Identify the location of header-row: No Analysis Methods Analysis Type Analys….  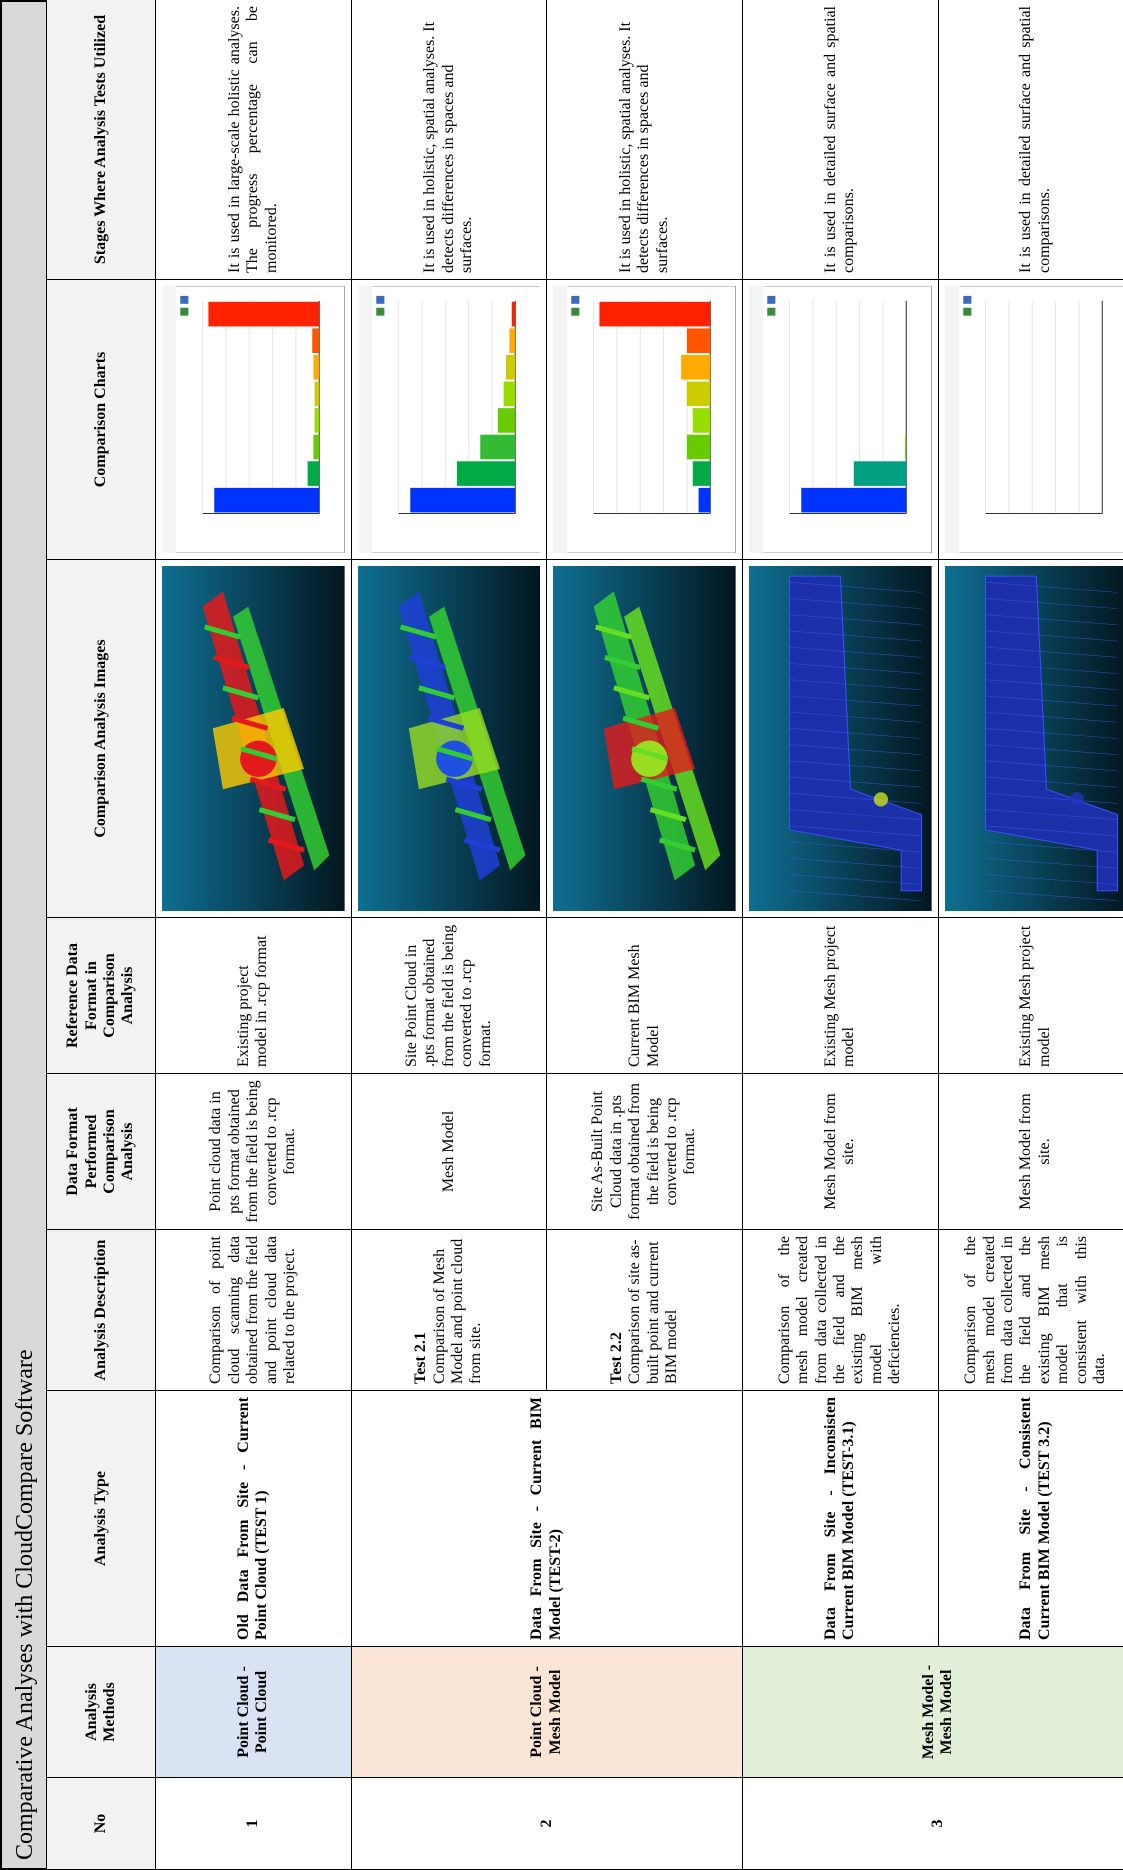
(101, 935).